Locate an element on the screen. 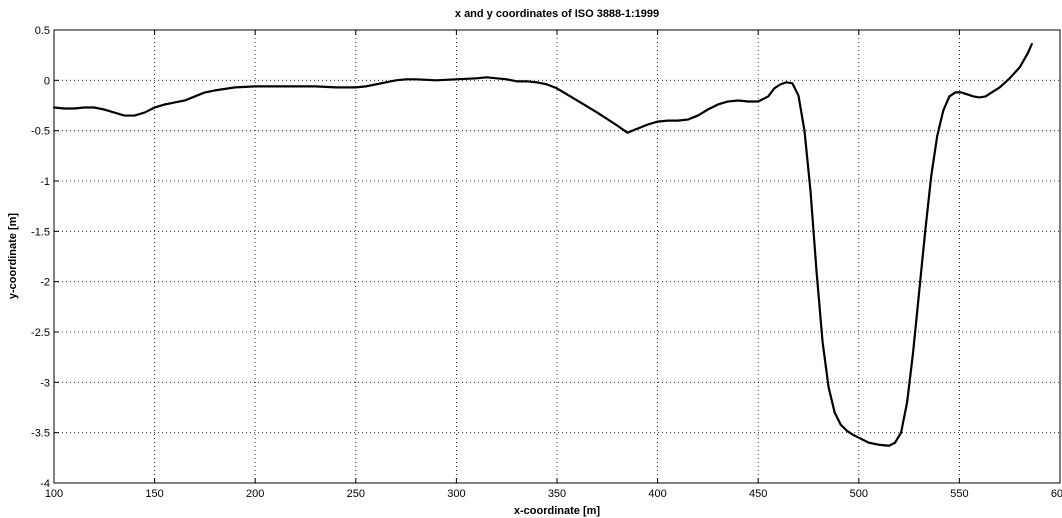 The image size is (1062, 518). x-tick-label: 450 is located at coordinates (758, 494).